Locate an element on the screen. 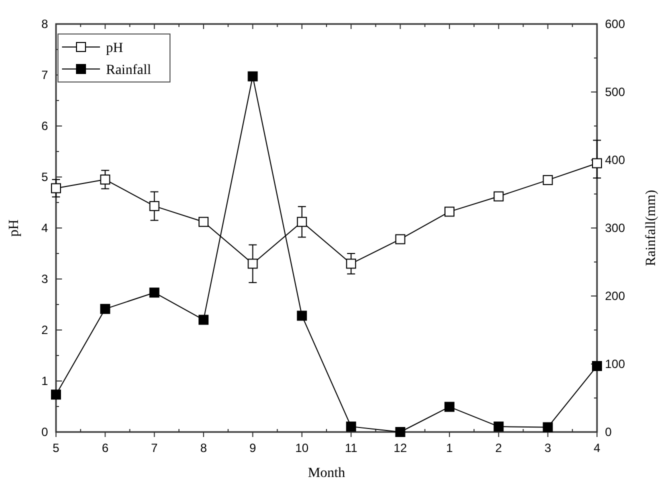 This screenshot has width=667, height=485. legend-label: Rainfall is located at coordinates (129, 70).